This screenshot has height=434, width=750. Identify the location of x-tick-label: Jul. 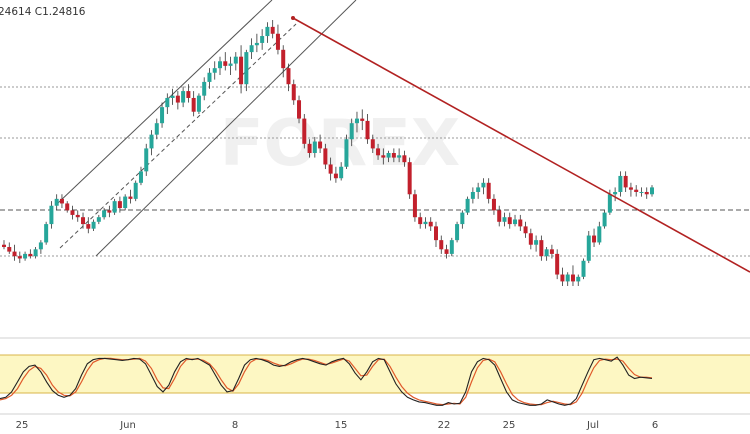
(592, 425).